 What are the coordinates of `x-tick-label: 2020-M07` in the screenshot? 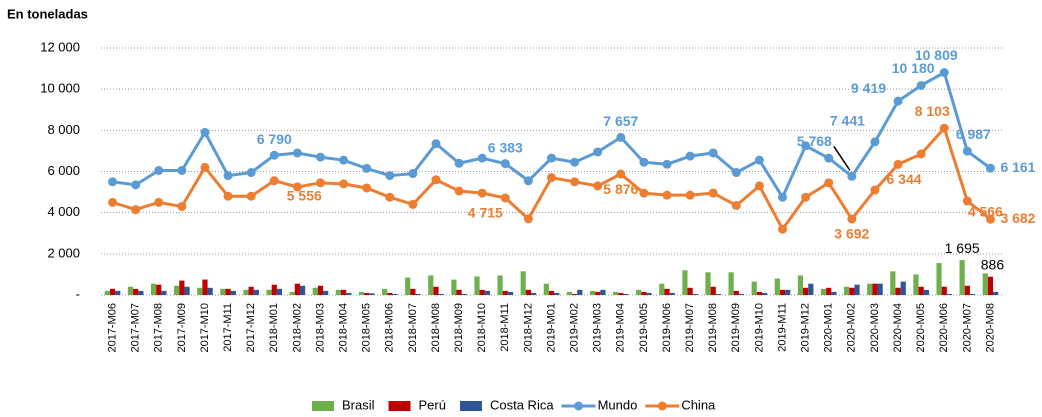 It's located at (967, 328).